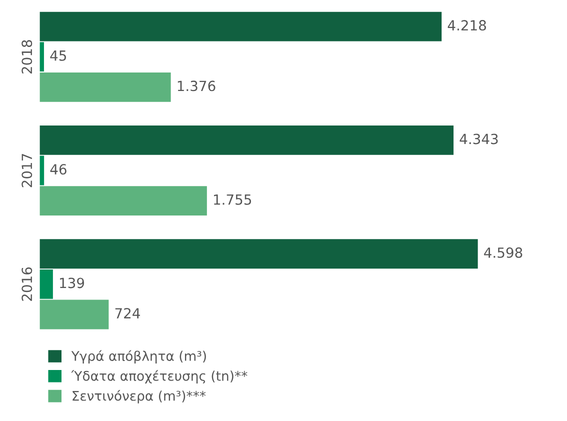 The image size is (567, 421). I want to click on y-tick-label: 2016, so click(27, 284).